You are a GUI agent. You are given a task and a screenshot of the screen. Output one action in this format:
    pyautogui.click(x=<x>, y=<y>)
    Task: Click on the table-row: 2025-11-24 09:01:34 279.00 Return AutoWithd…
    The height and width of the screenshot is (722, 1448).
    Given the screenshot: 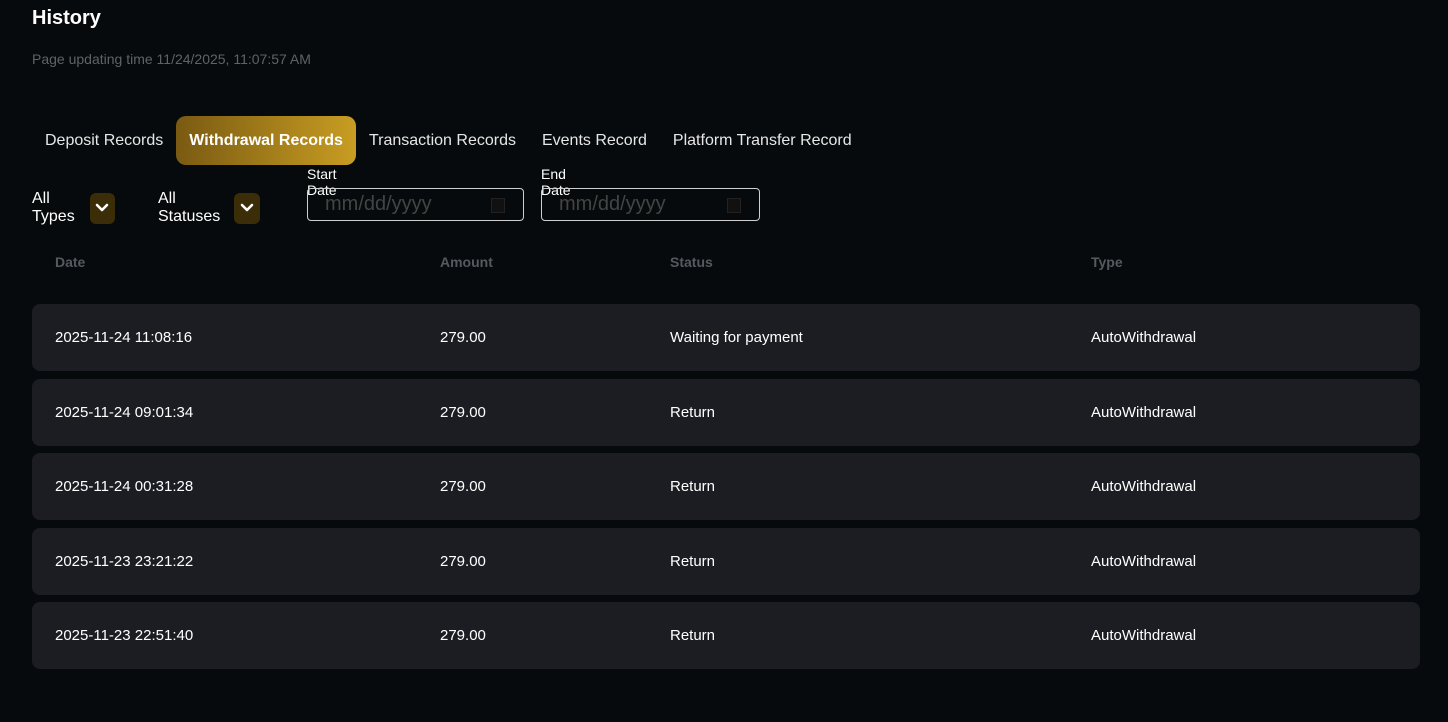 What is the action you would take?
    pyautogui.click(x=726, y=412)
    